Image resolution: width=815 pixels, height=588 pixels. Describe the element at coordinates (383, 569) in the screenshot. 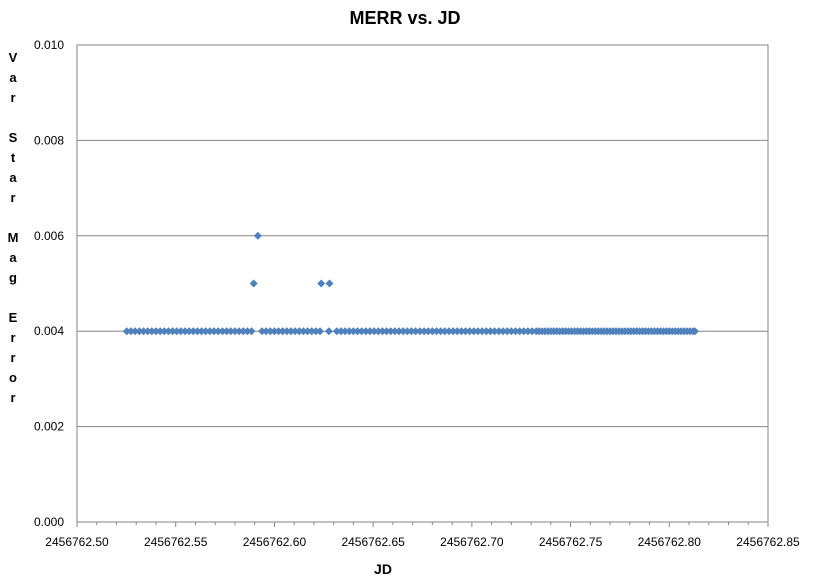

I see `x-axis-title: JD` at that location.